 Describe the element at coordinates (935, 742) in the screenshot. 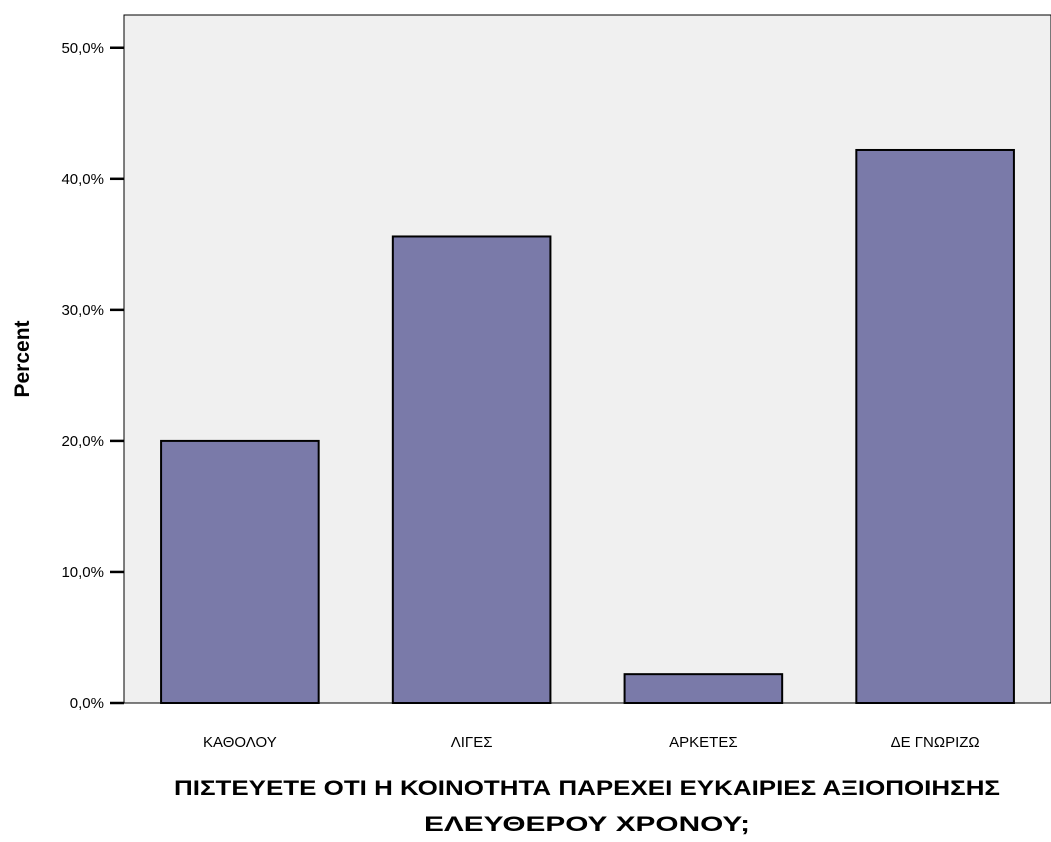

I see `x-category-label: ΔΕ ΓΝΩΡΙΖΩ` at that location.